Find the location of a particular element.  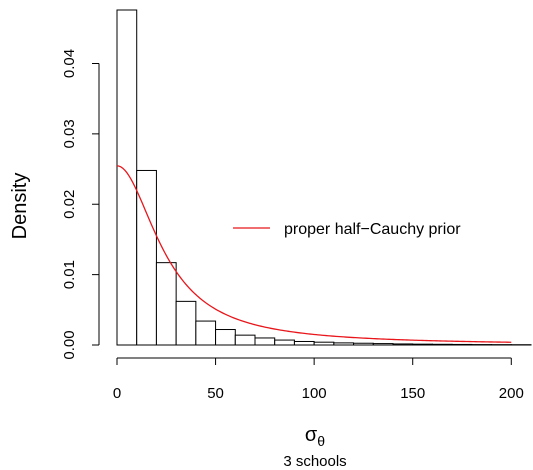

legend-label-half-cauchy-prior: proper half−Cauchy prior is located at coordinates (372, 229).